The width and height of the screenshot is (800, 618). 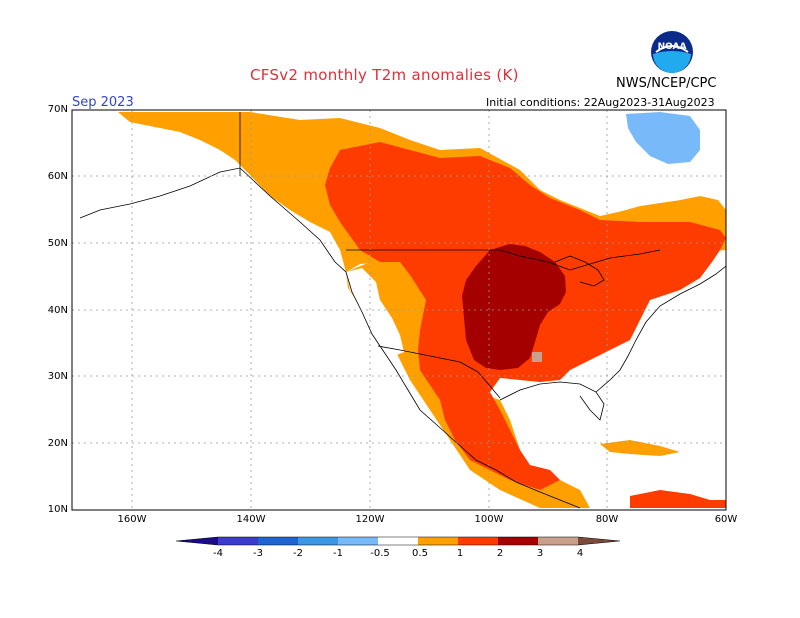 What do you see at coordinates (439, 372) in the screenshot?
I see `us-mexico-border` at bounding box center [439, 372].